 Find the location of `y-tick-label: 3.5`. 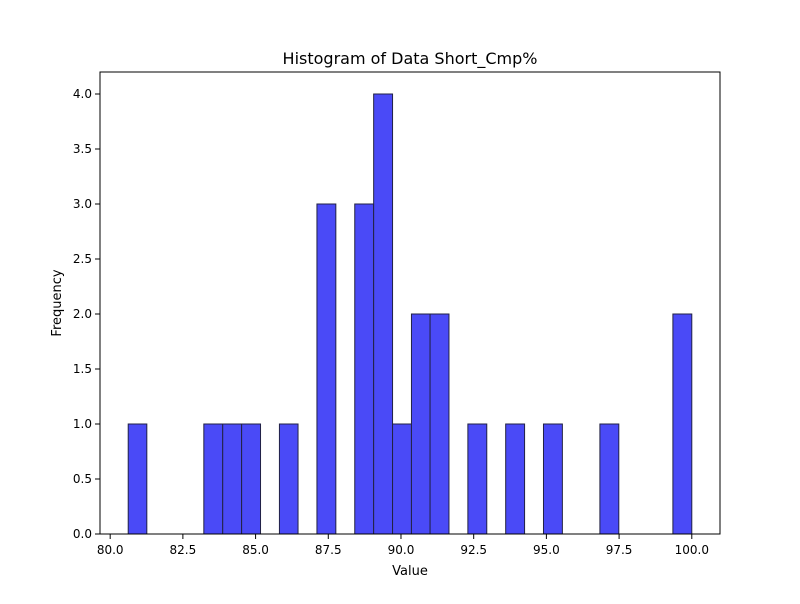

y-tick-label: 3.5 is located at coordinates (82, 149).